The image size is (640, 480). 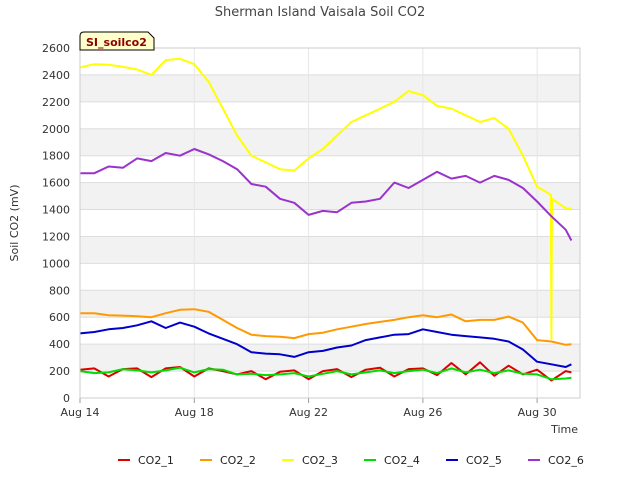 What do you see at coordinates (56, 210) in the screenshot?
I see `y-tick-label: 1400` at bounding box center [56, 210].